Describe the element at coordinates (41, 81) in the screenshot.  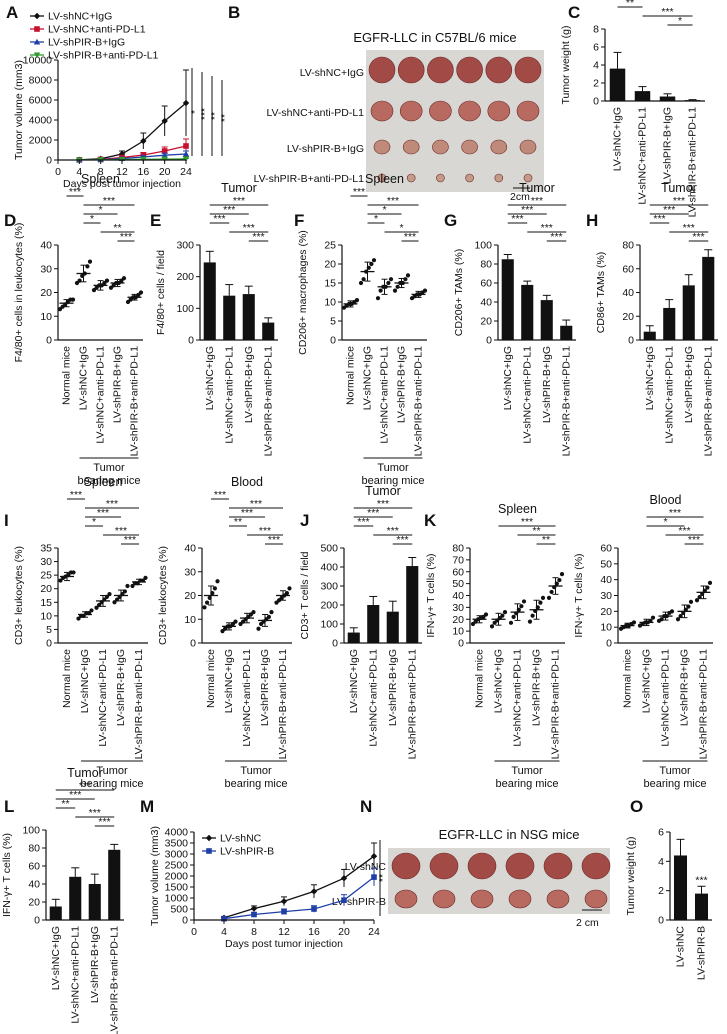
I see `y-tick-label: 8000` at that location.